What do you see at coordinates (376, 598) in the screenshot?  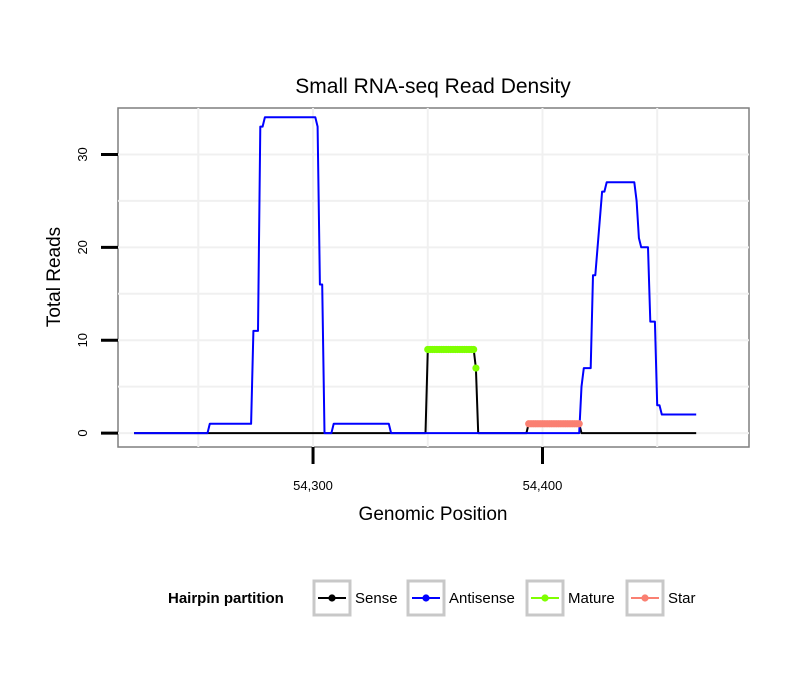 I see `legend-label: Sense` at bounding box center [376, 598].